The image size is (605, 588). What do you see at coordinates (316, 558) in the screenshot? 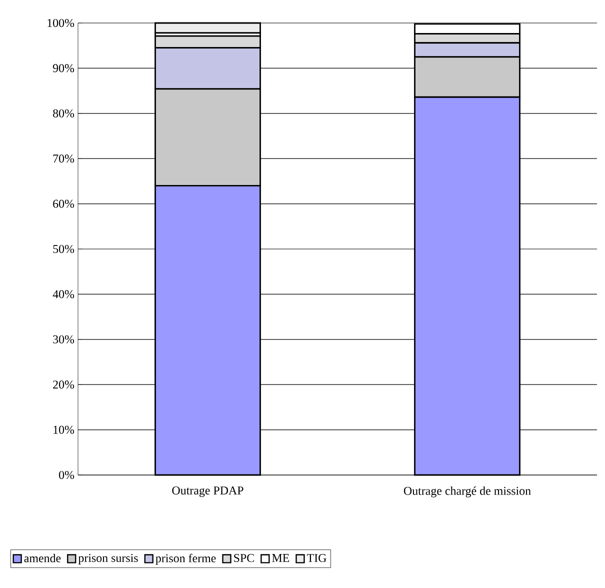
I see `legend-label: TIG` at bounding box center [316, 558].